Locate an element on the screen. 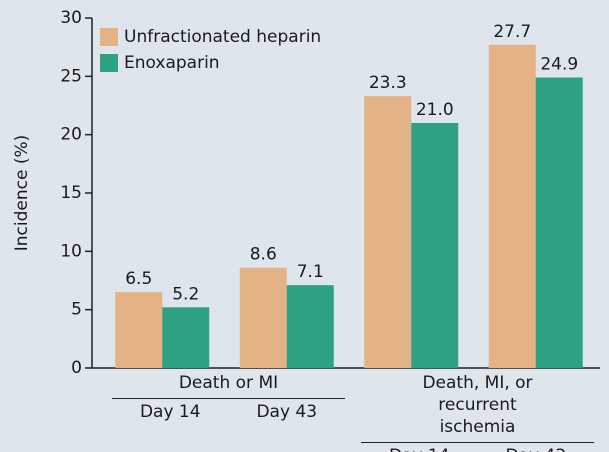 The image size is (609, 452). group: Death or MI Day 14 Day 43 is located at coordinates (228, 397).